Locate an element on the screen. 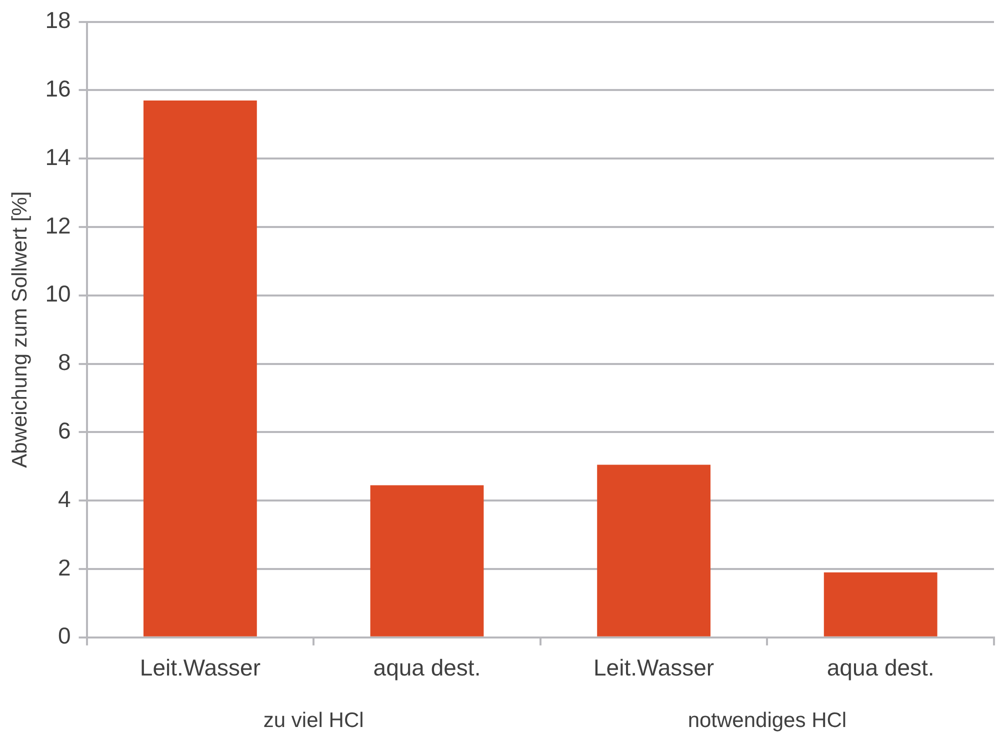 Image resolution: width=996 pixels, height=743 pixels. y-tick-label: 8 is located at coordinates (64, 362).